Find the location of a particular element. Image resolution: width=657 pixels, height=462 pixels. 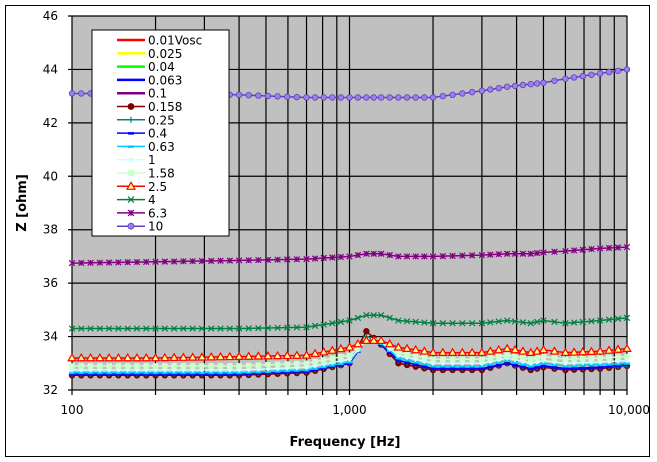

x-axis-title: Frequency [Hz] is located at coordinates (345, 442).